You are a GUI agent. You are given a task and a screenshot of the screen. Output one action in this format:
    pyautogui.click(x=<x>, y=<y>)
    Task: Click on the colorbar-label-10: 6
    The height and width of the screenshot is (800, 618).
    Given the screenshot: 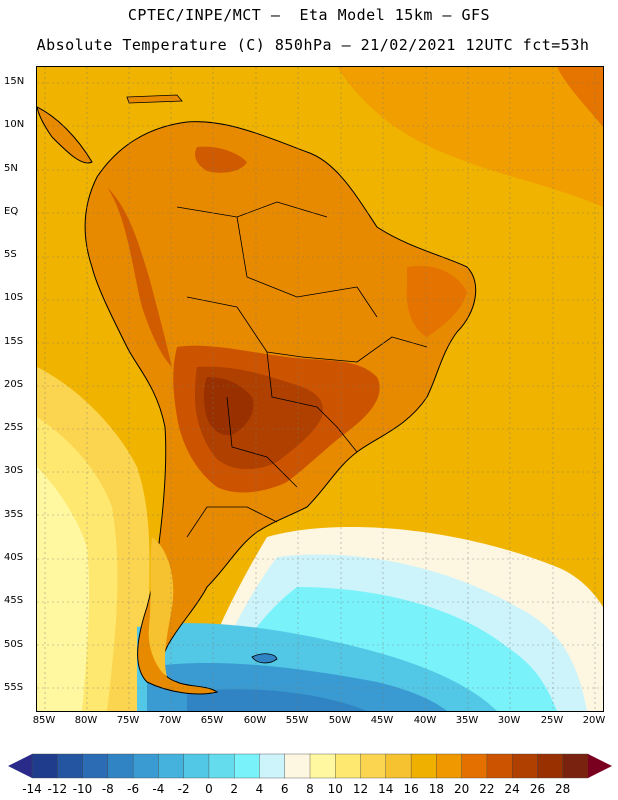 What is the action you would take?
    pyautogui.click(x=284, y=789)
    